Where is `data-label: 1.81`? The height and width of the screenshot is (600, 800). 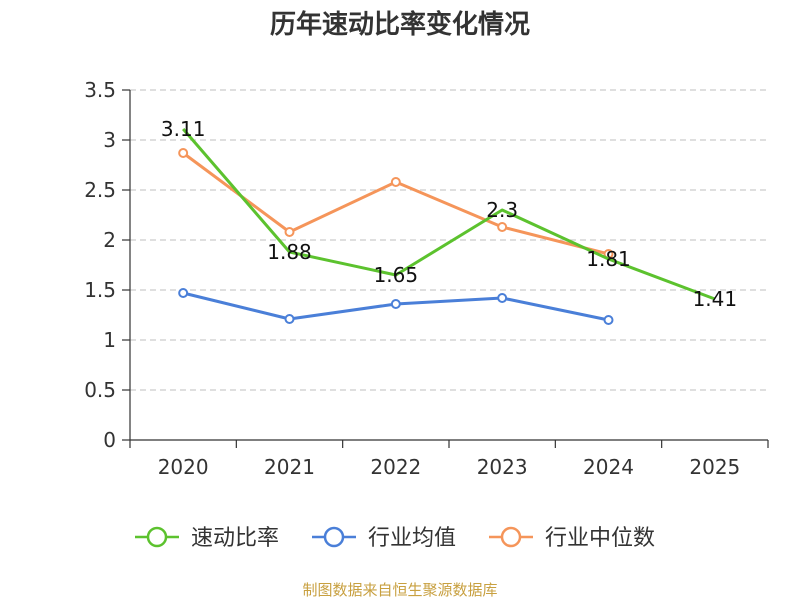
data-label: 1.81 is located at coordinates (608, 259).